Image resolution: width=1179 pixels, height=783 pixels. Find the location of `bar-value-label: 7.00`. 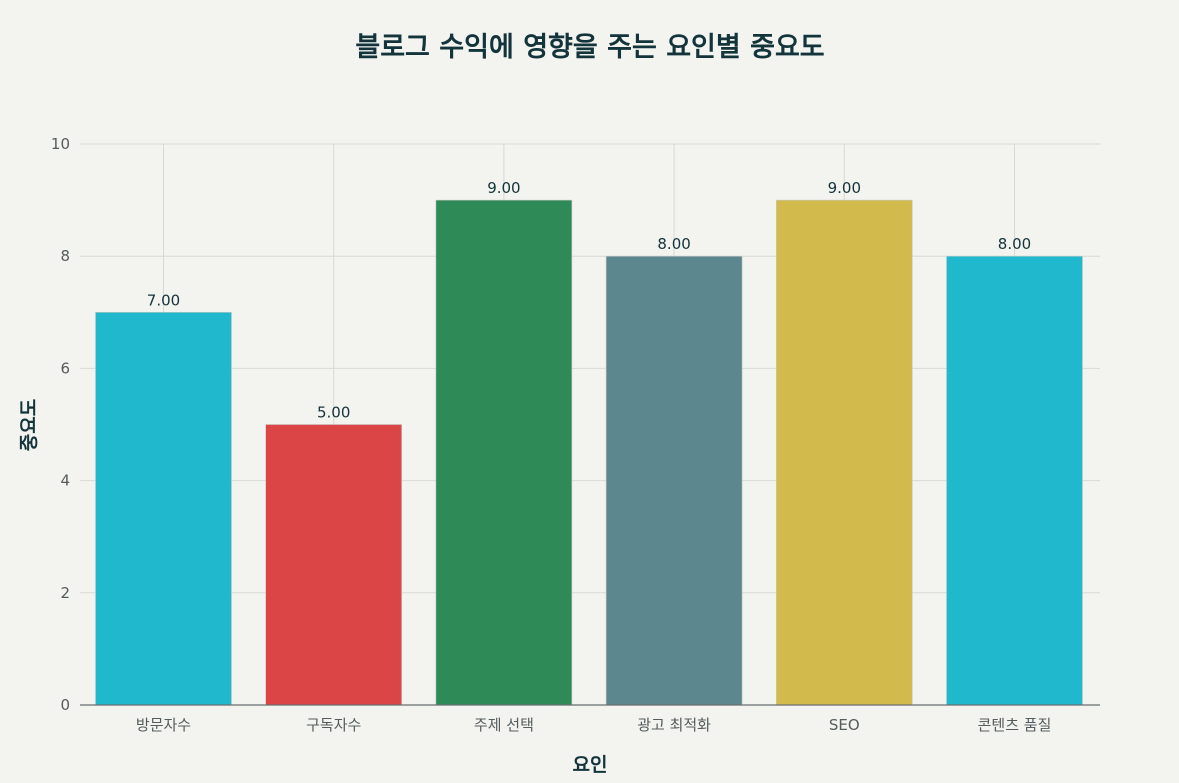

bar-value-label: 7.00 is located at coordinates (163, 300).